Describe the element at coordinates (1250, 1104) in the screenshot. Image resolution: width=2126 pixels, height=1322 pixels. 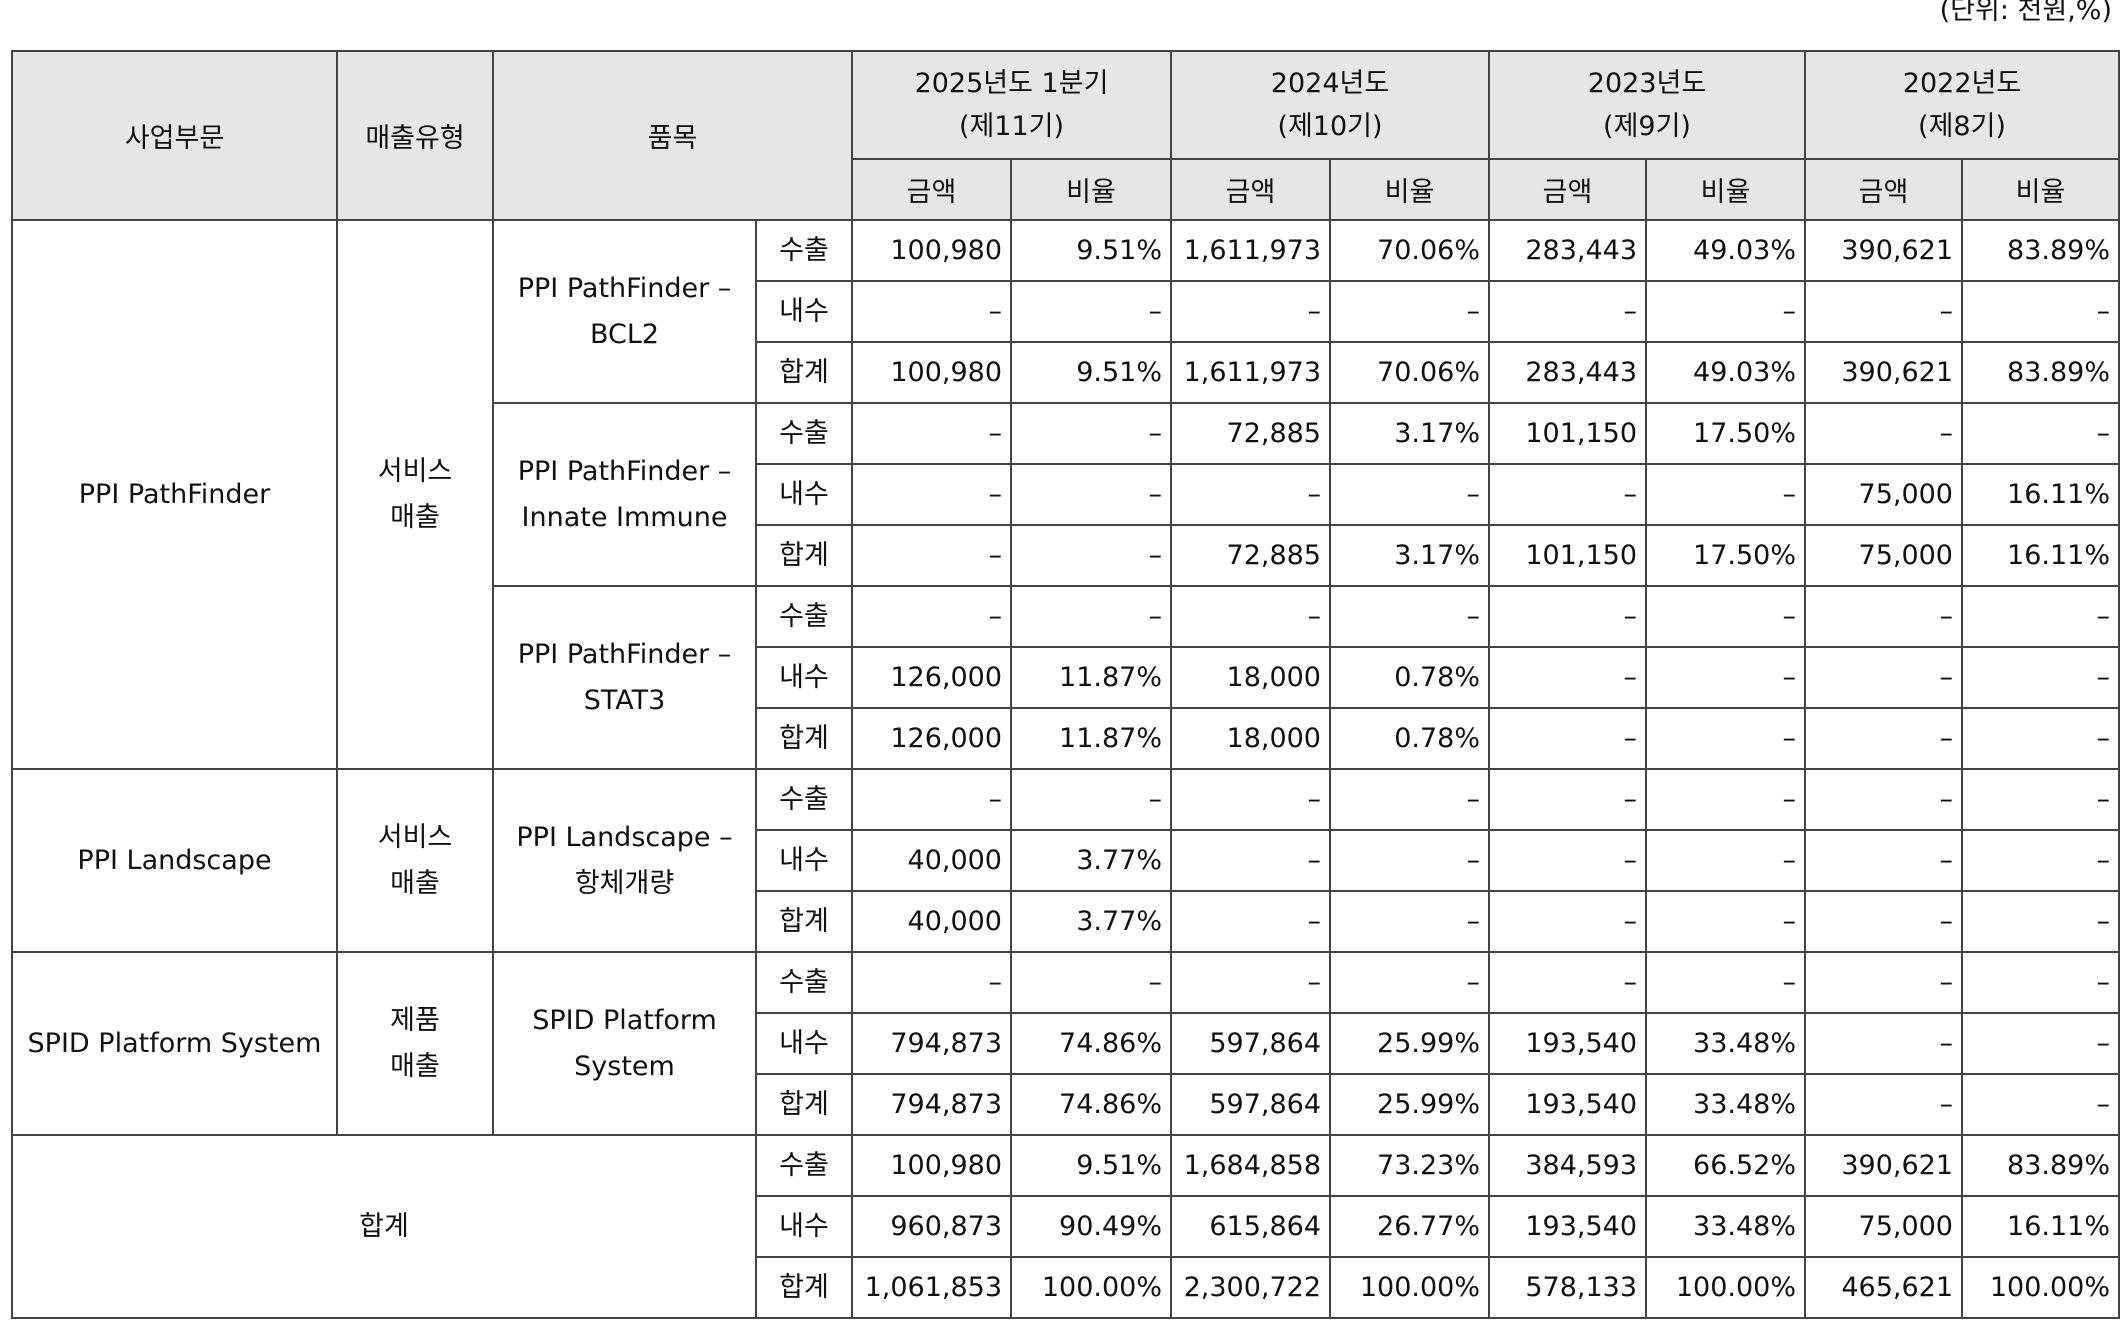
I see `value-cell: 597,864` at that location.